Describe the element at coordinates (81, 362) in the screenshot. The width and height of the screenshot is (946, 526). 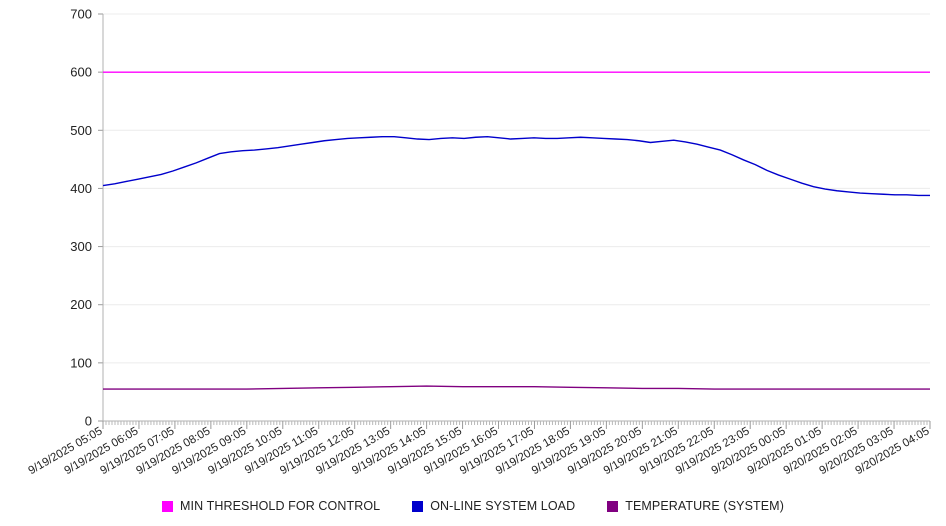
I see `y-tick-label: 100` at that location.